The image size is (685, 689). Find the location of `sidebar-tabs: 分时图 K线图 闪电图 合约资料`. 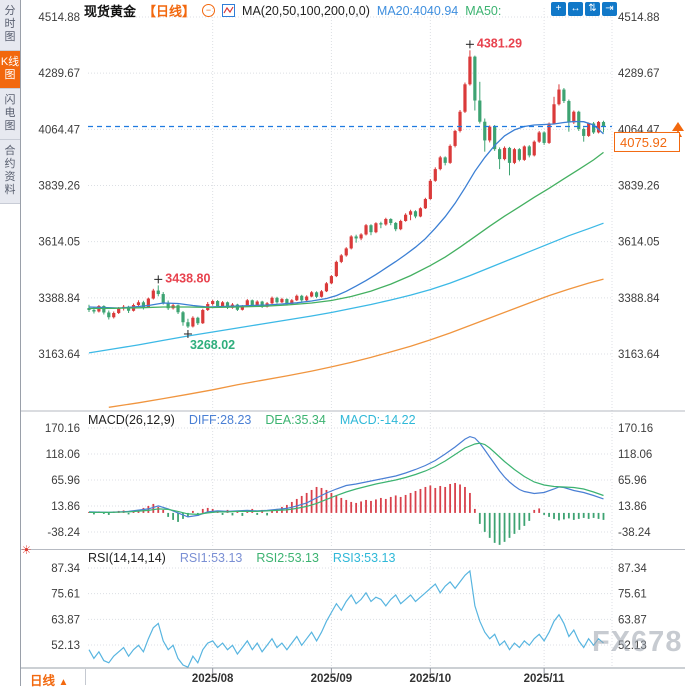

sidebar-tabs: 分时图 K线图 闪电图 合约资料 is located at coordinates (10, 343).